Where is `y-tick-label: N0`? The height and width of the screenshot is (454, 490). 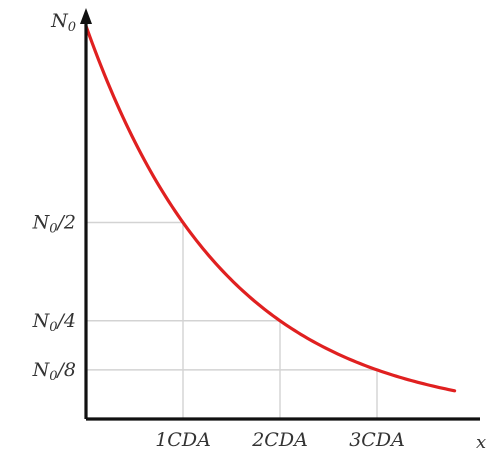
y-tick-label: N0 is located at coordinates (63, 22).